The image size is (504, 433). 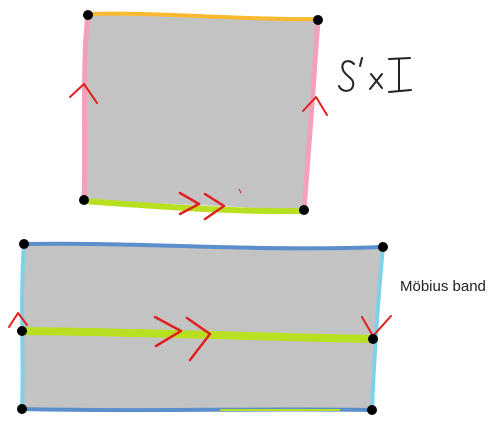 What do you see at coordinates (88, 15) in the screenshot?
I see `cylinder-vertex-top-left` at bounding box center [88, 15].